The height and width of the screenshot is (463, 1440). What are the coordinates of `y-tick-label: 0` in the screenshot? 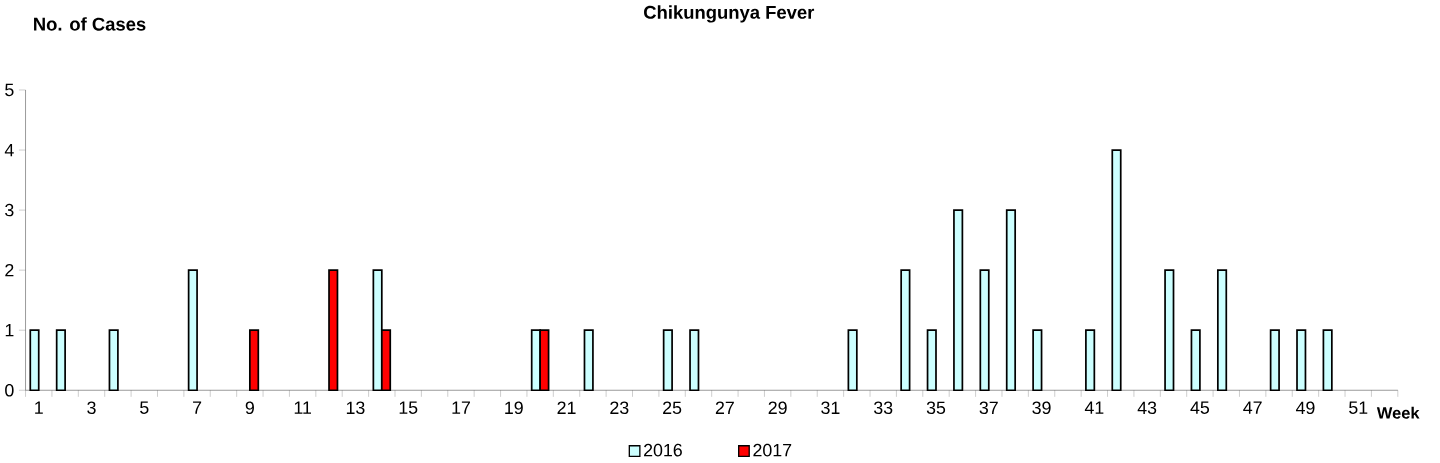 It's located at (9, 390).